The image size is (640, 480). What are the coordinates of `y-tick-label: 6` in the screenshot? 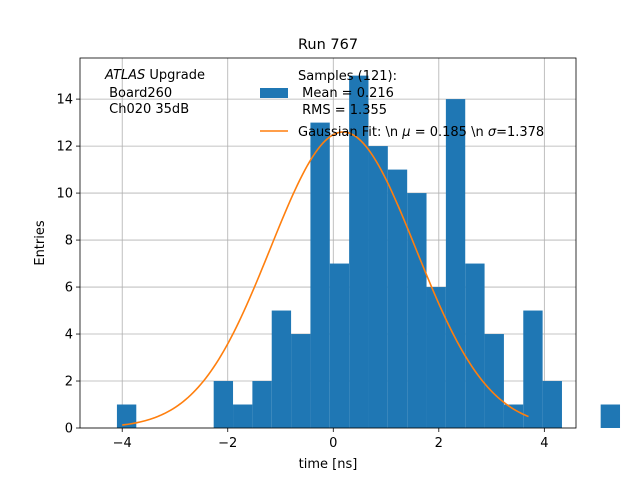 It's located at (69, 288).